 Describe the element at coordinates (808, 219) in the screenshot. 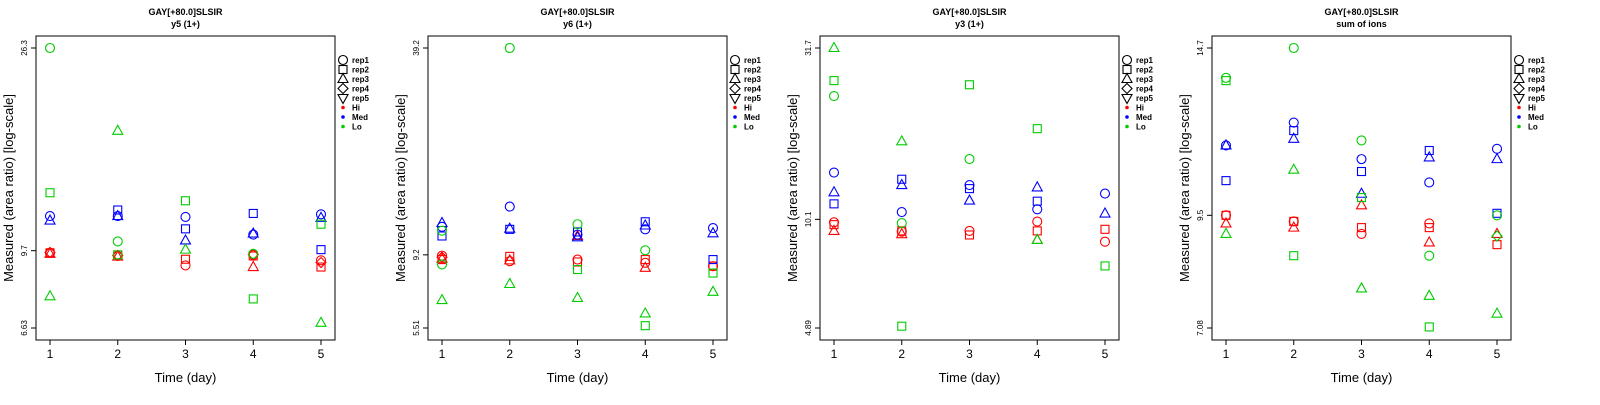

I see `y-tick-label: 10.1` at that location.